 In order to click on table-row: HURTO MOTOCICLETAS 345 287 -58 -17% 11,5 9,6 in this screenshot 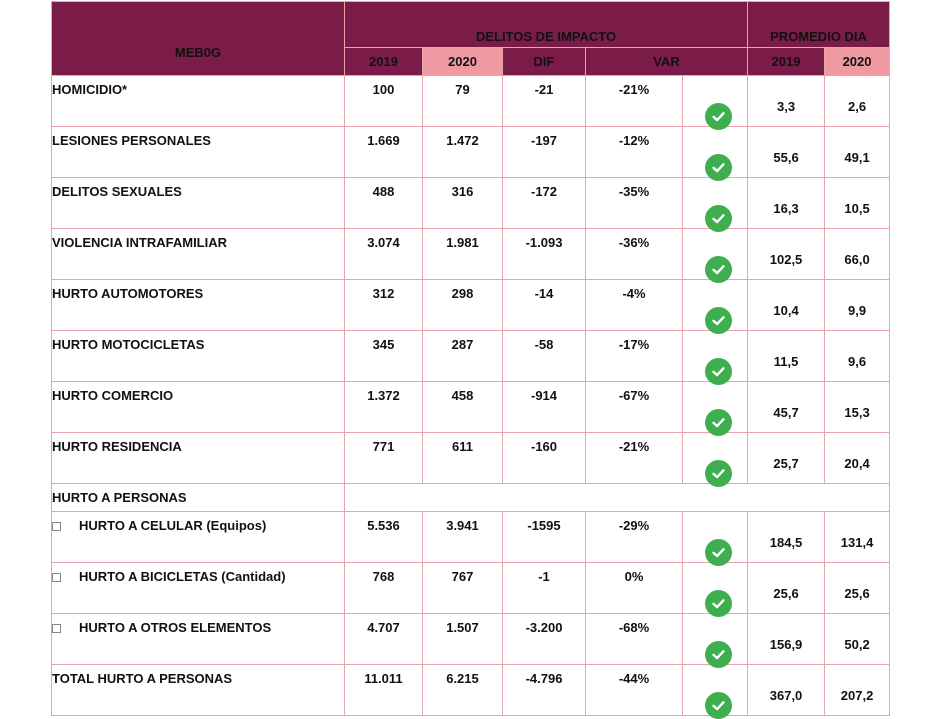, I will do `click(471, 357)`.